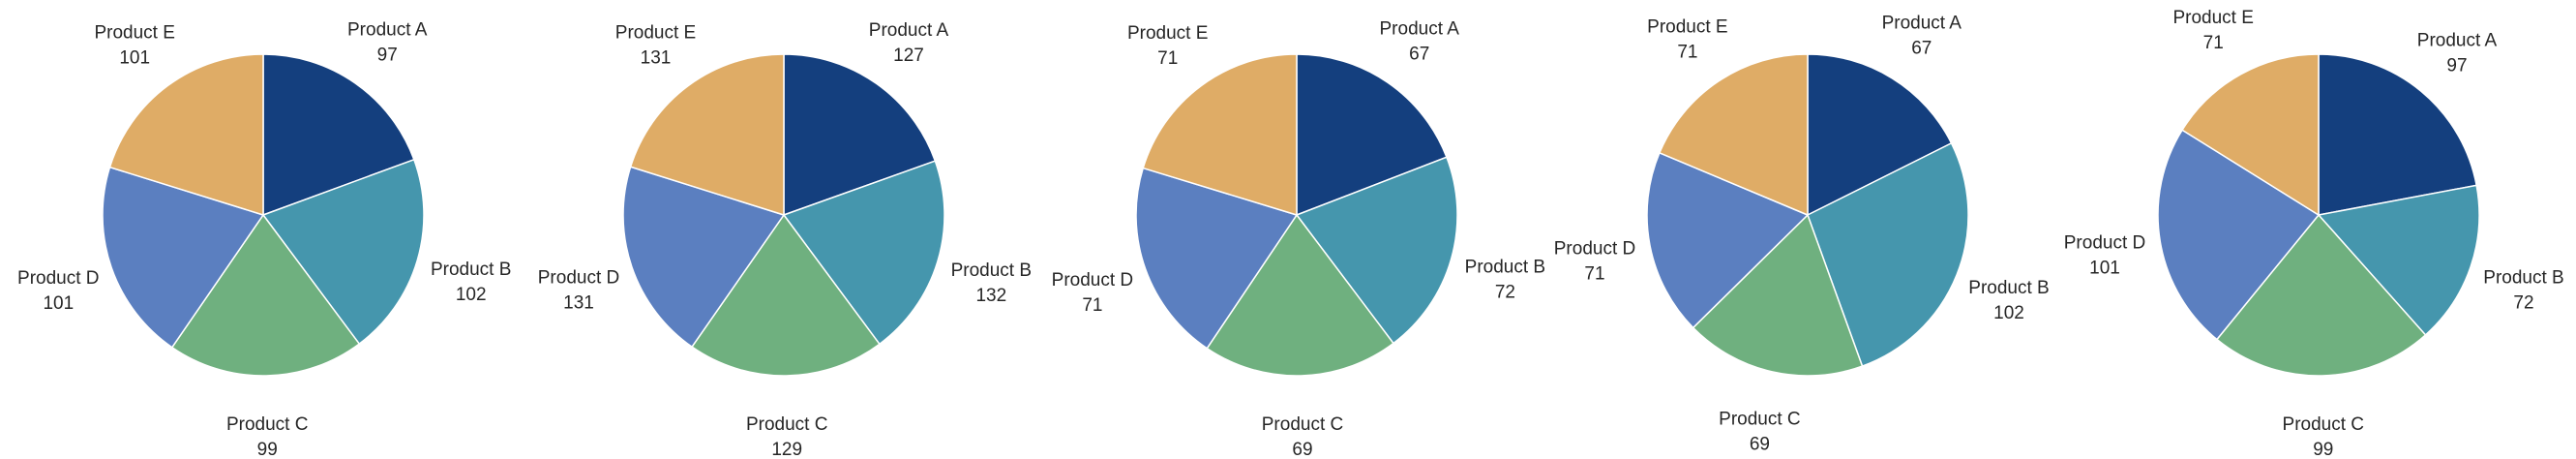  Describe the element at coordinates (908, 56) in the screenshot. I see `slice-value-label: 127` at that location.